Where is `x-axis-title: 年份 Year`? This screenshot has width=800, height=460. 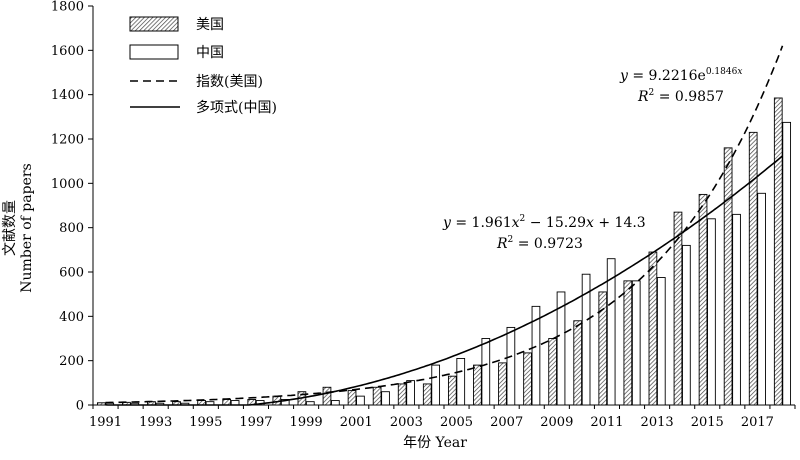
x-axis-title: 年份 Year is located at coordinates (435, 443).